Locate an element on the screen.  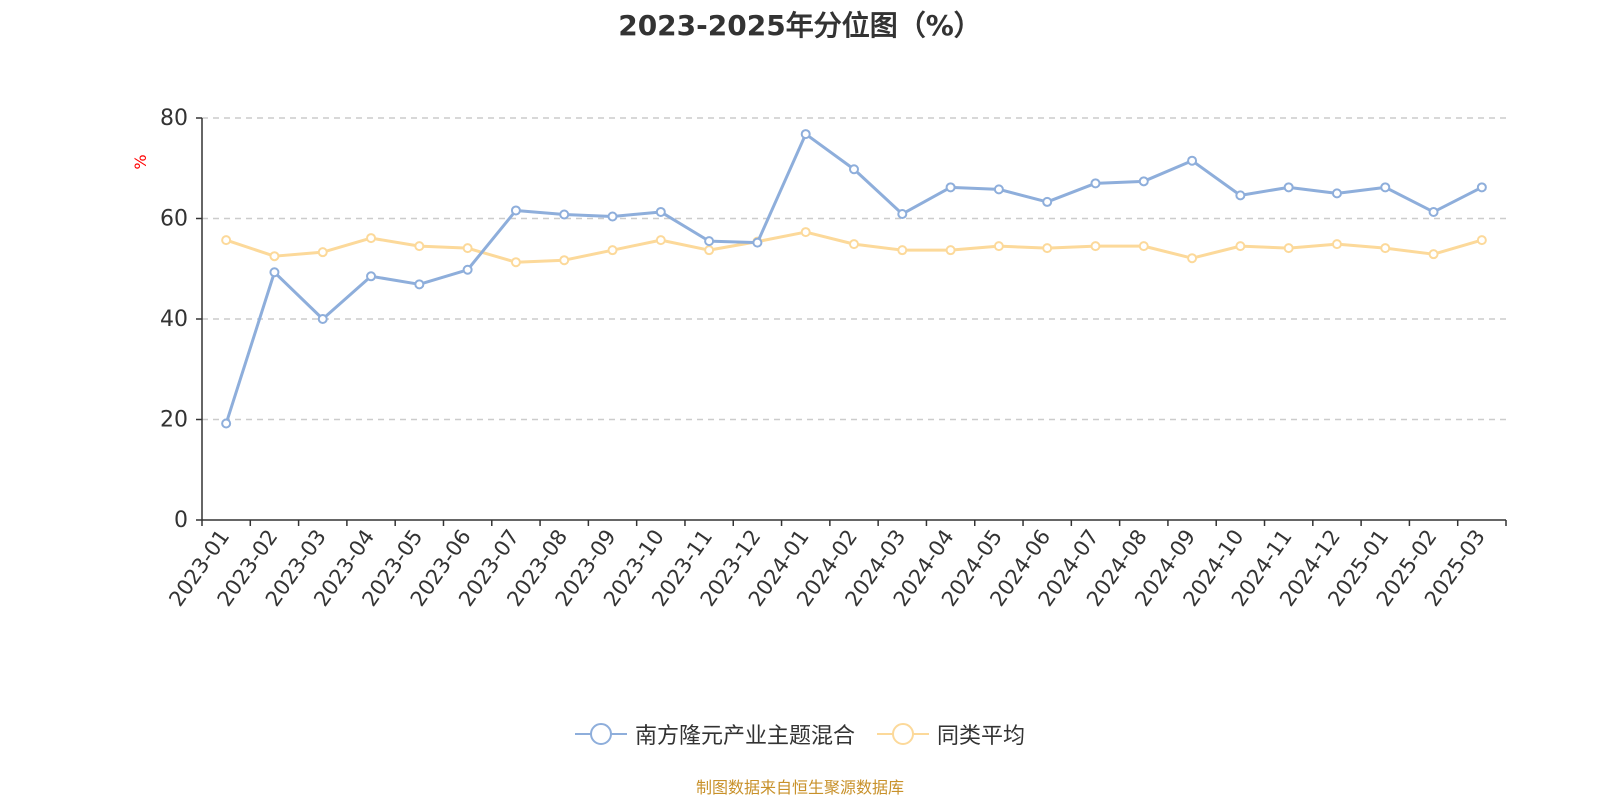
chart-title: 2023-2025年分位图（%） is located at coordinates (800, 25).